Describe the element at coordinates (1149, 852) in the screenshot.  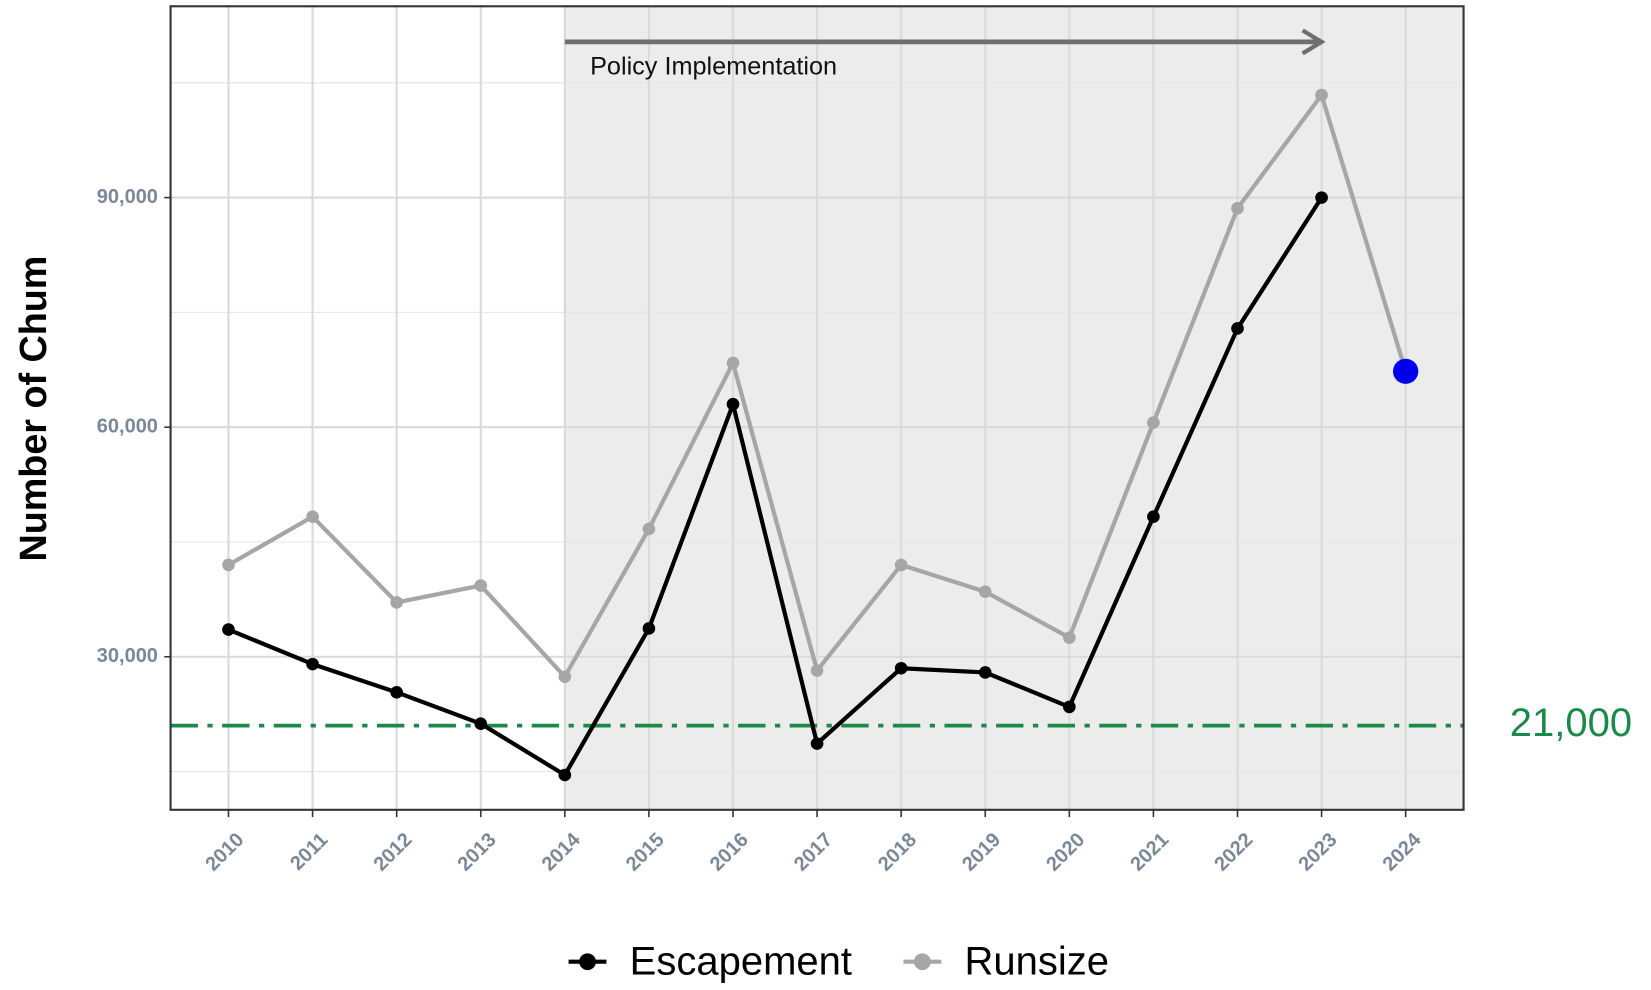
I see `x-tick-label: 2021` at that location.